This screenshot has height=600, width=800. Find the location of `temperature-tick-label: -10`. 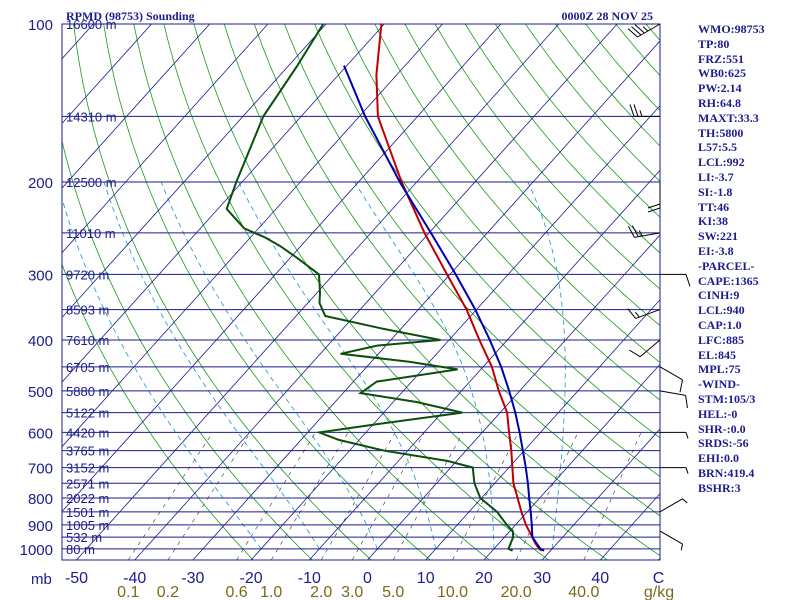

temperature-tick-label: -10 is located at coordinates (309, 578).